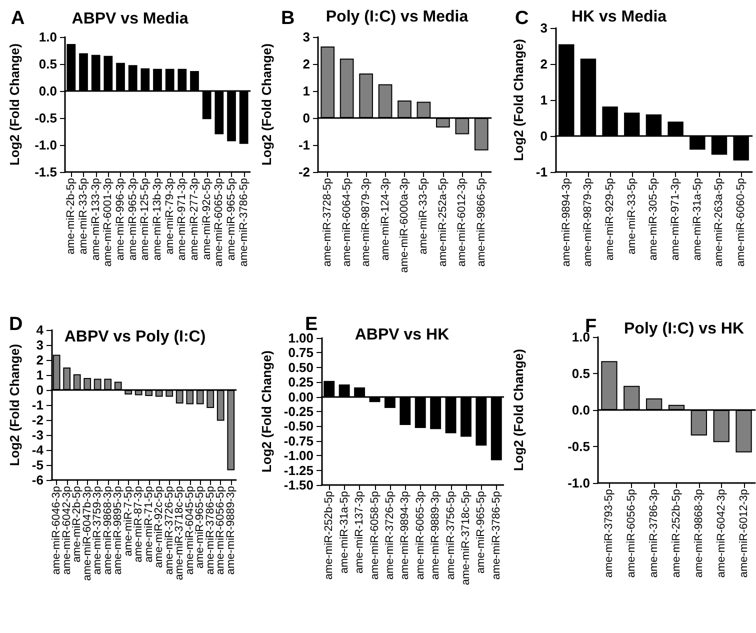 The width and height of the screenshot is (756, 633). Describe the element at coordinates (16, 324) in the screenshot. I see `text: D` at that location.